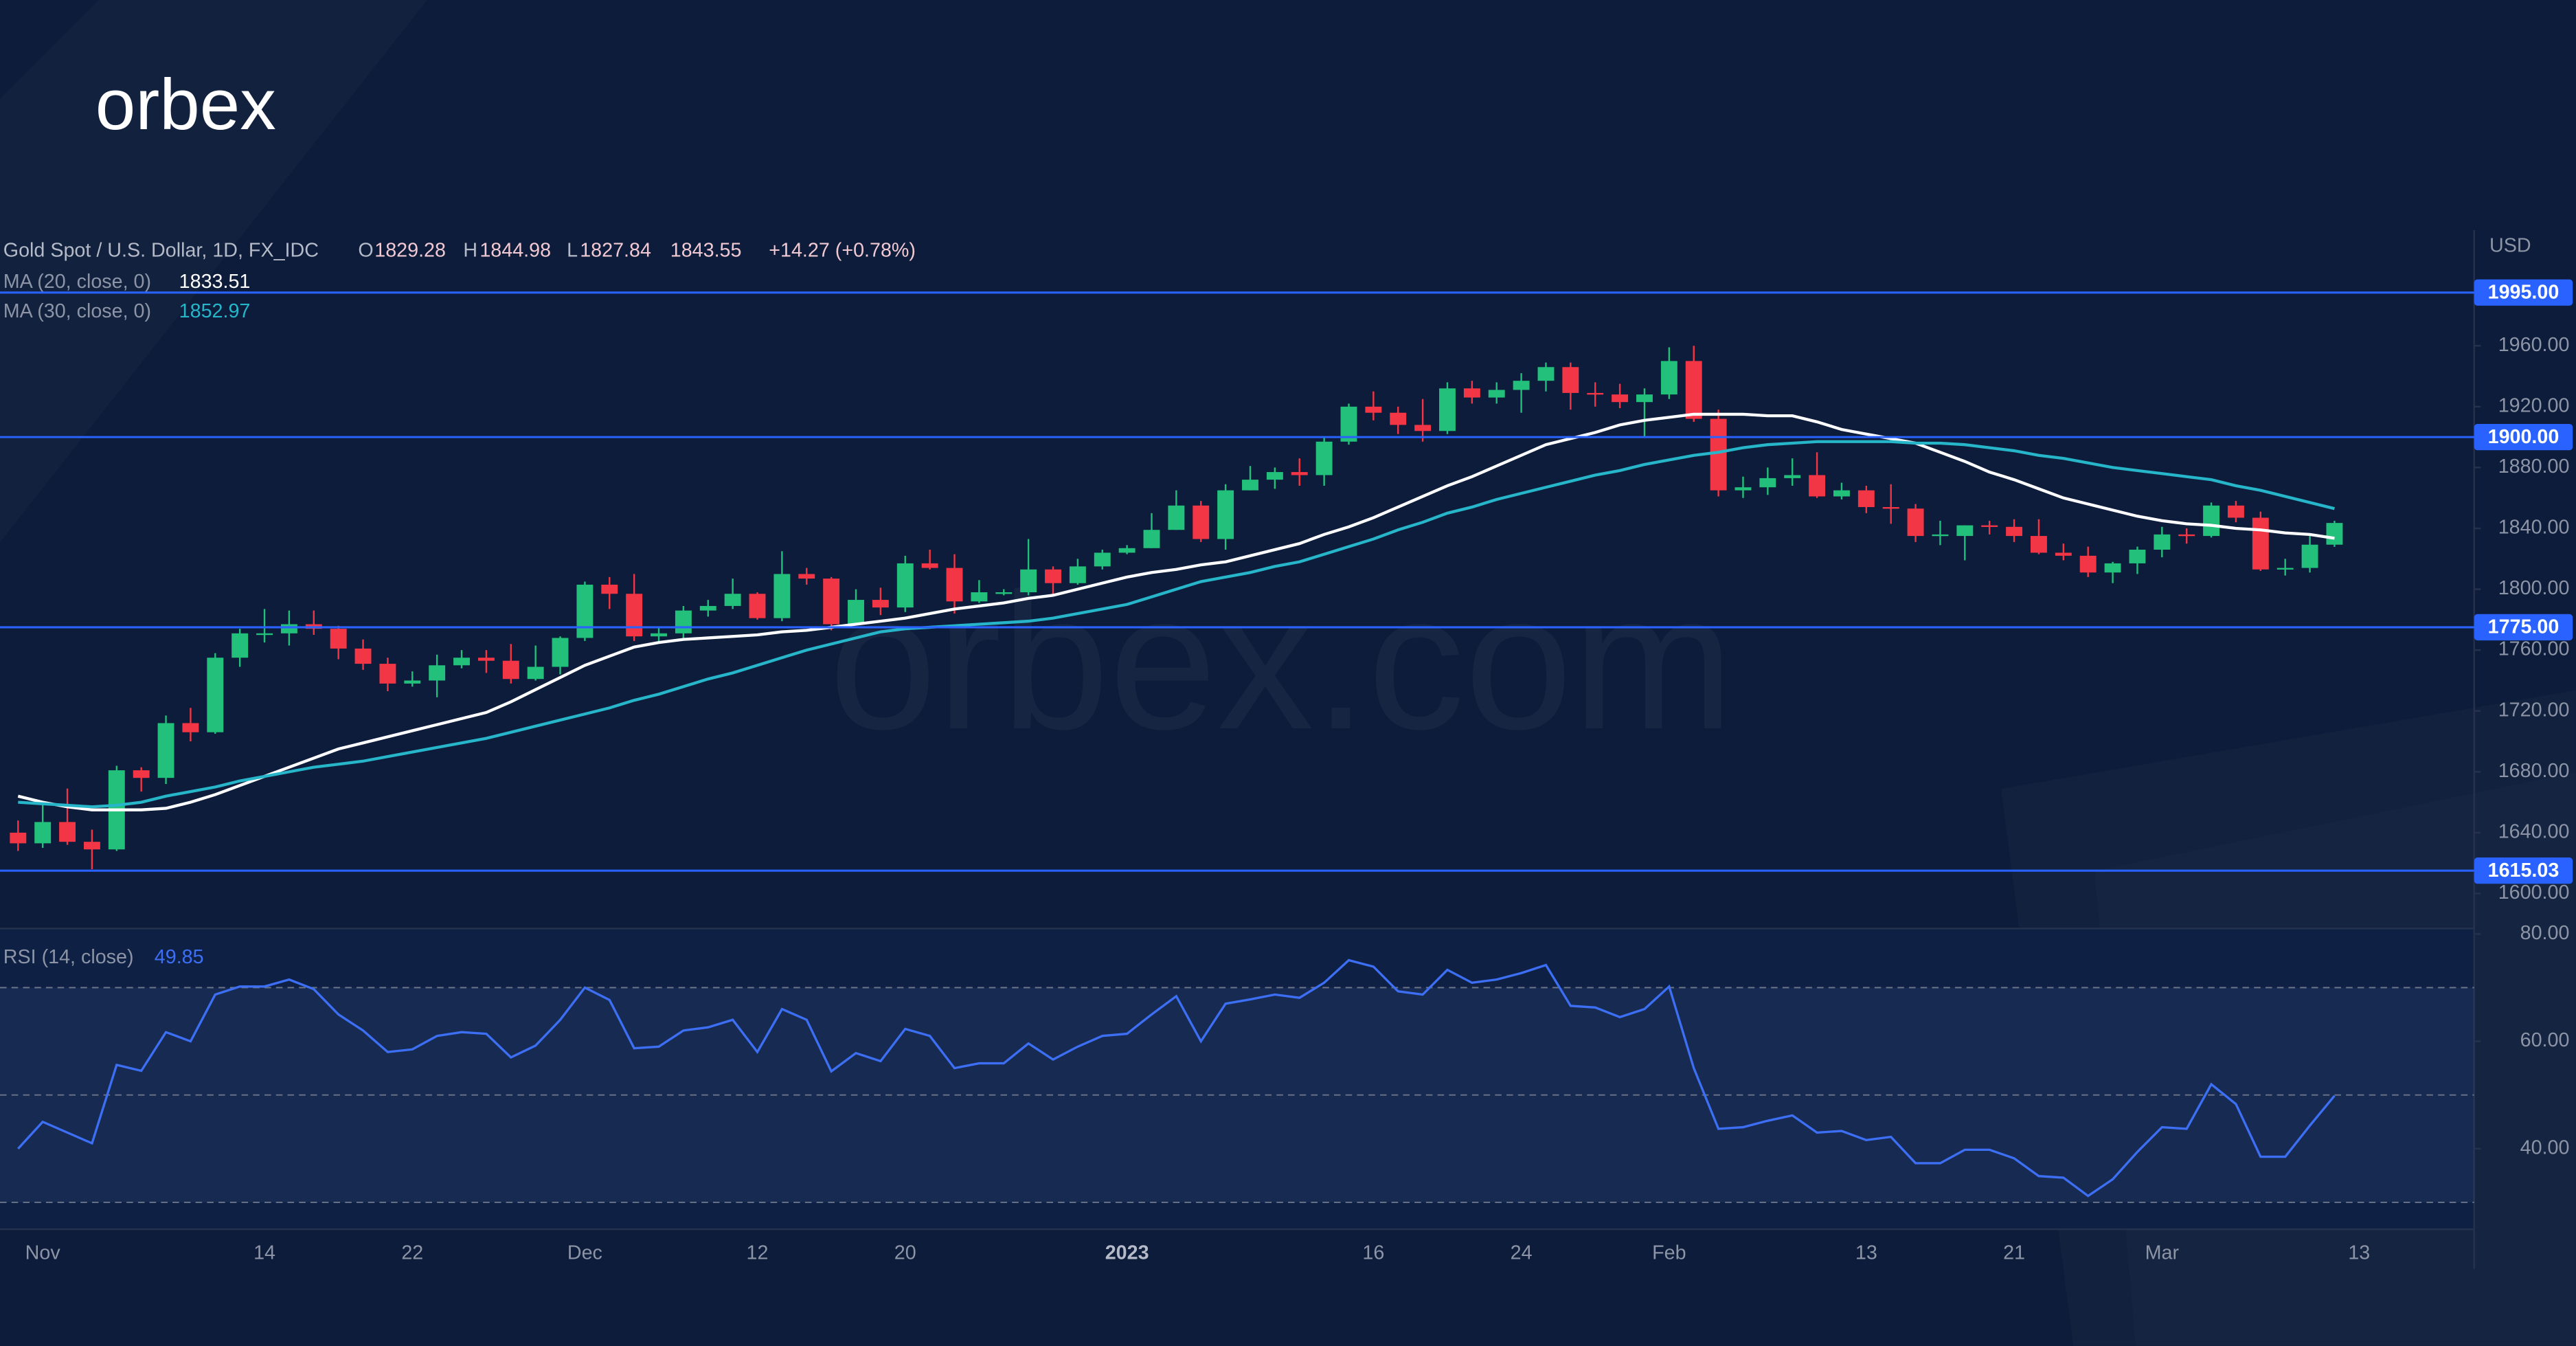  I want to click on level-label: 1995.00, so click(2524, 293).